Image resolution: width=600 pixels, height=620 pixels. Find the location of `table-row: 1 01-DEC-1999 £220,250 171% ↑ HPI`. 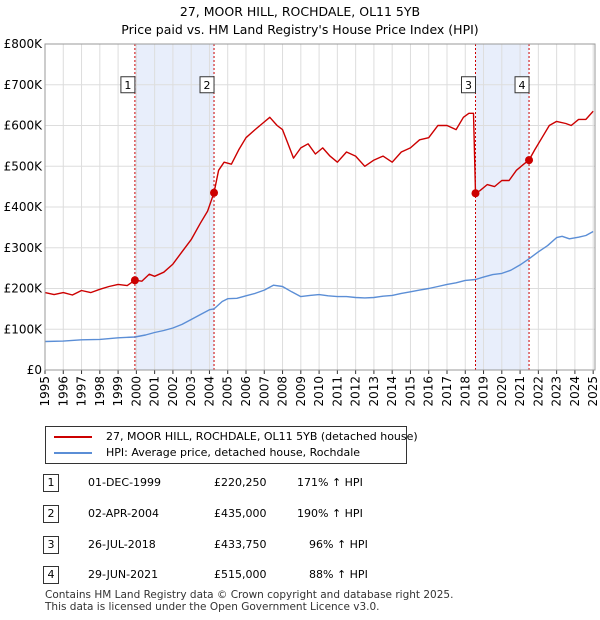

table-row: 1 01-DEC-1999 £220,250 171% ↑ HPI is located at coordinates (300, 484).